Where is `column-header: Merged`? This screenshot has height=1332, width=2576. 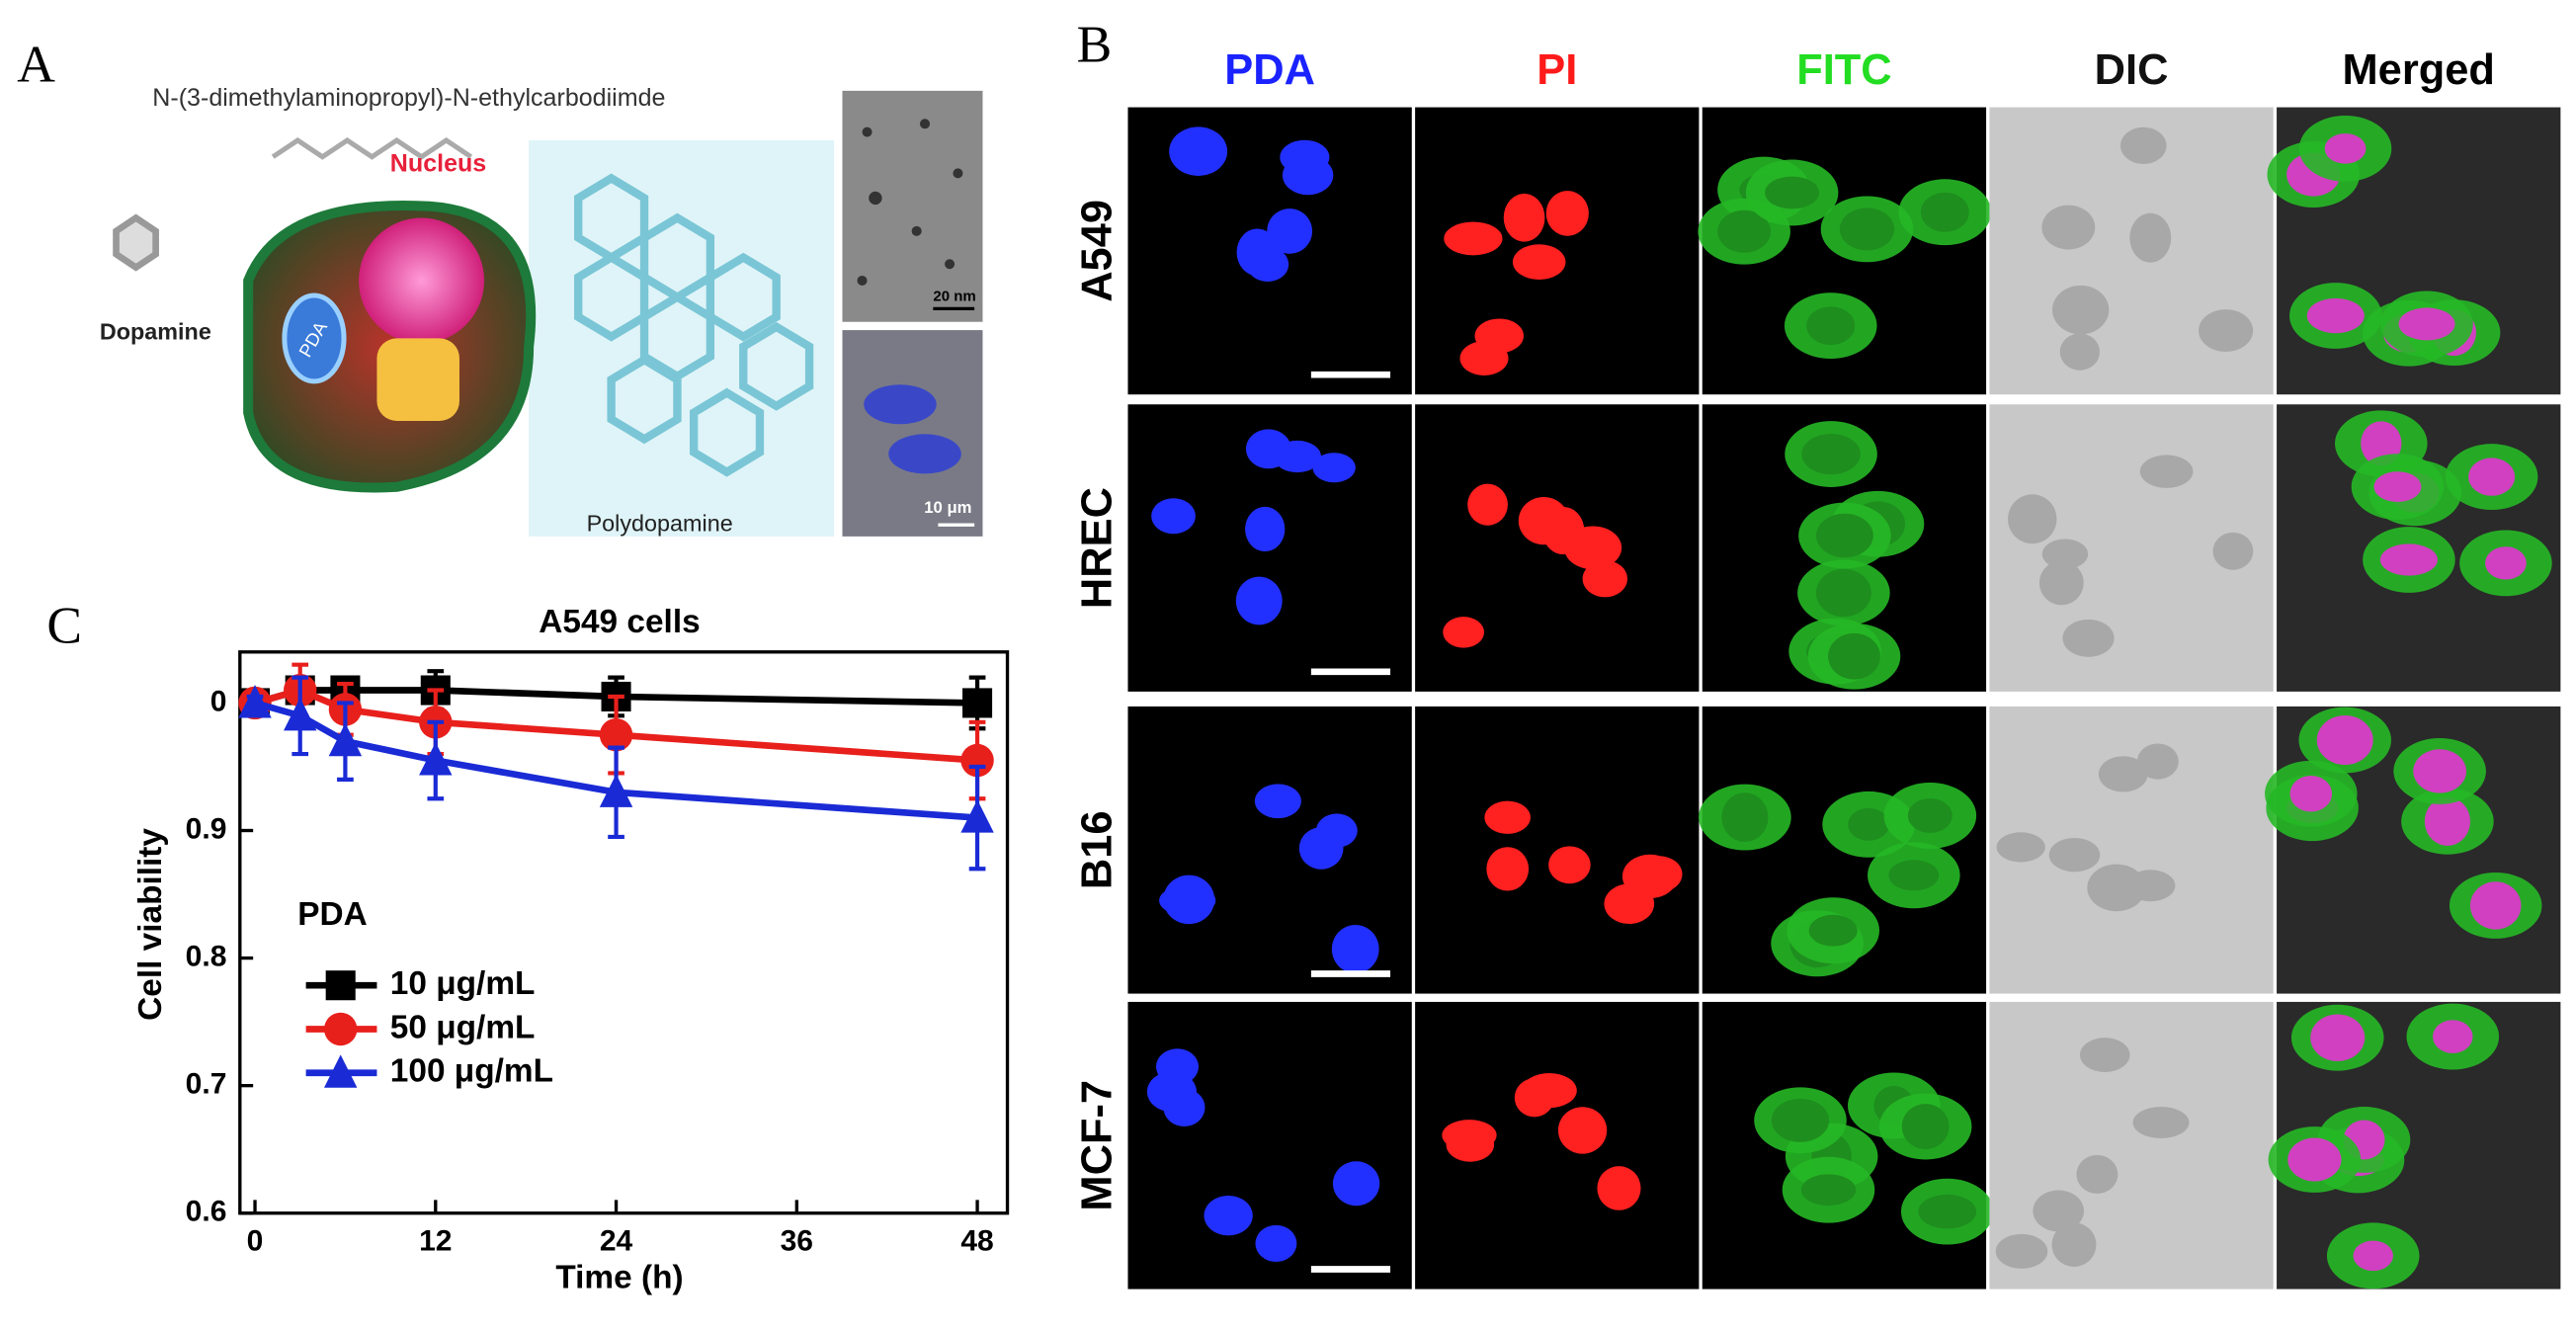 column-header: Merged is located at coordinates (2419, 70).